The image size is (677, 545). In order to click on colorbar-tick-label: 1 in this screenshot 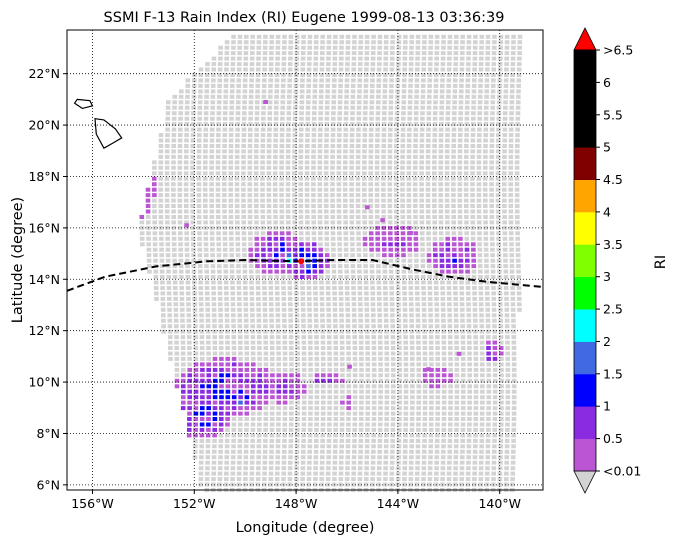, I will do `click(607, 406)`.